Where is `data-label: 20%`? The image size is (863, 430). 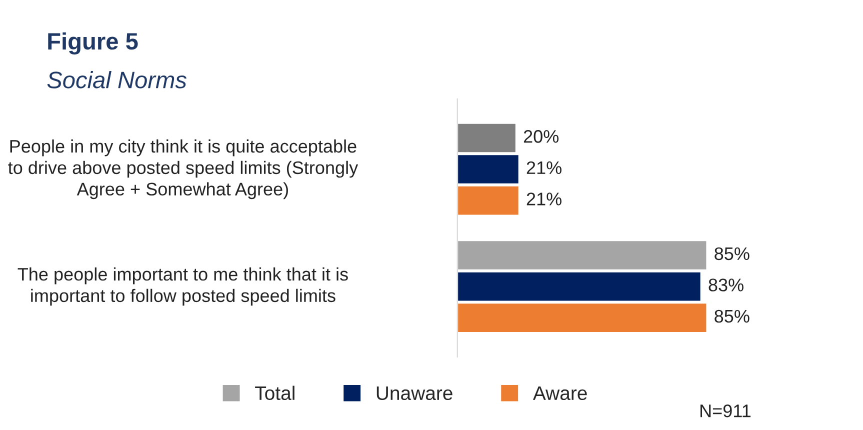 data-label: 20% is located at coordinates (541, 136).